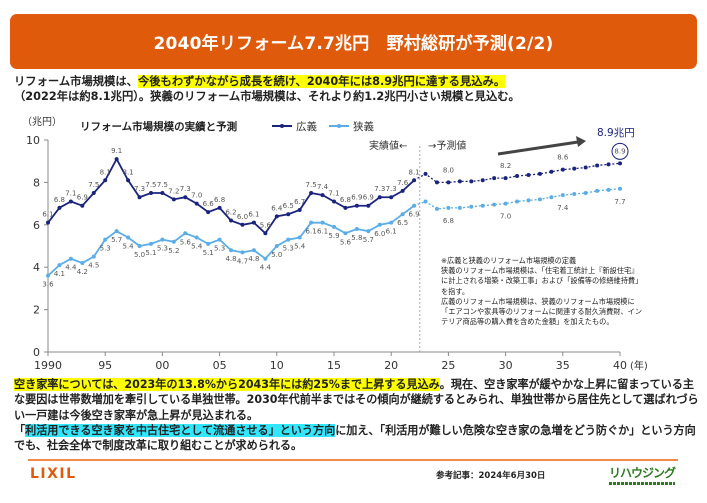 This screenshot has width=707, height=503. I want to click on data-label: 9.1, so click(116, 151).